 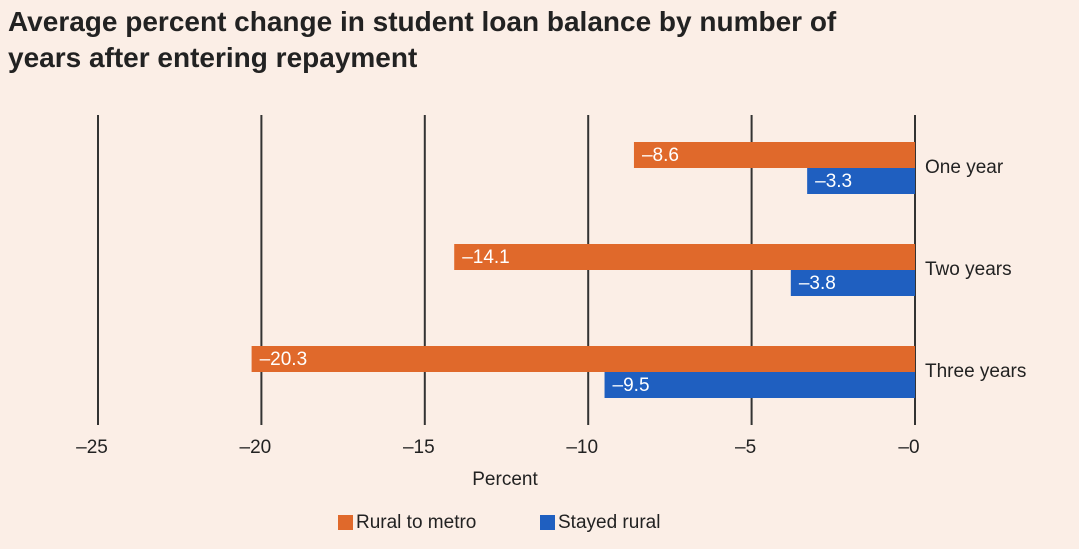 I want to click on category-label: Two years, so click(x=968, y=269).